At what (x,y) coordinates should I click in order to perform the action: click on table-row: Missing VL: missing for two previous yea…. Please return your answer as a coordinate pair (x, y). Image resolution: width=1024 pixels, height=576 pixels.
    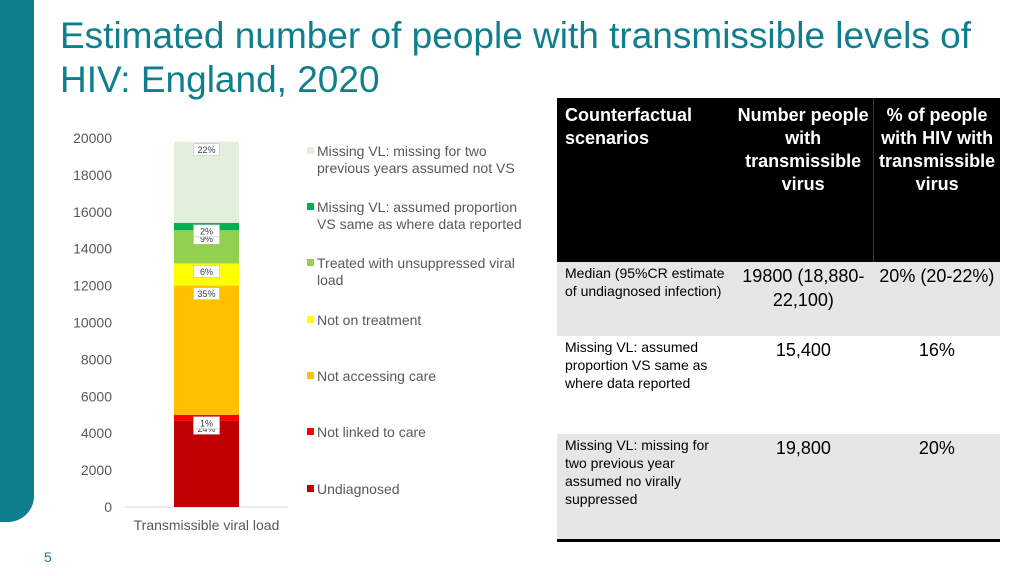
    Looking at the image, I should click on (778, 488).